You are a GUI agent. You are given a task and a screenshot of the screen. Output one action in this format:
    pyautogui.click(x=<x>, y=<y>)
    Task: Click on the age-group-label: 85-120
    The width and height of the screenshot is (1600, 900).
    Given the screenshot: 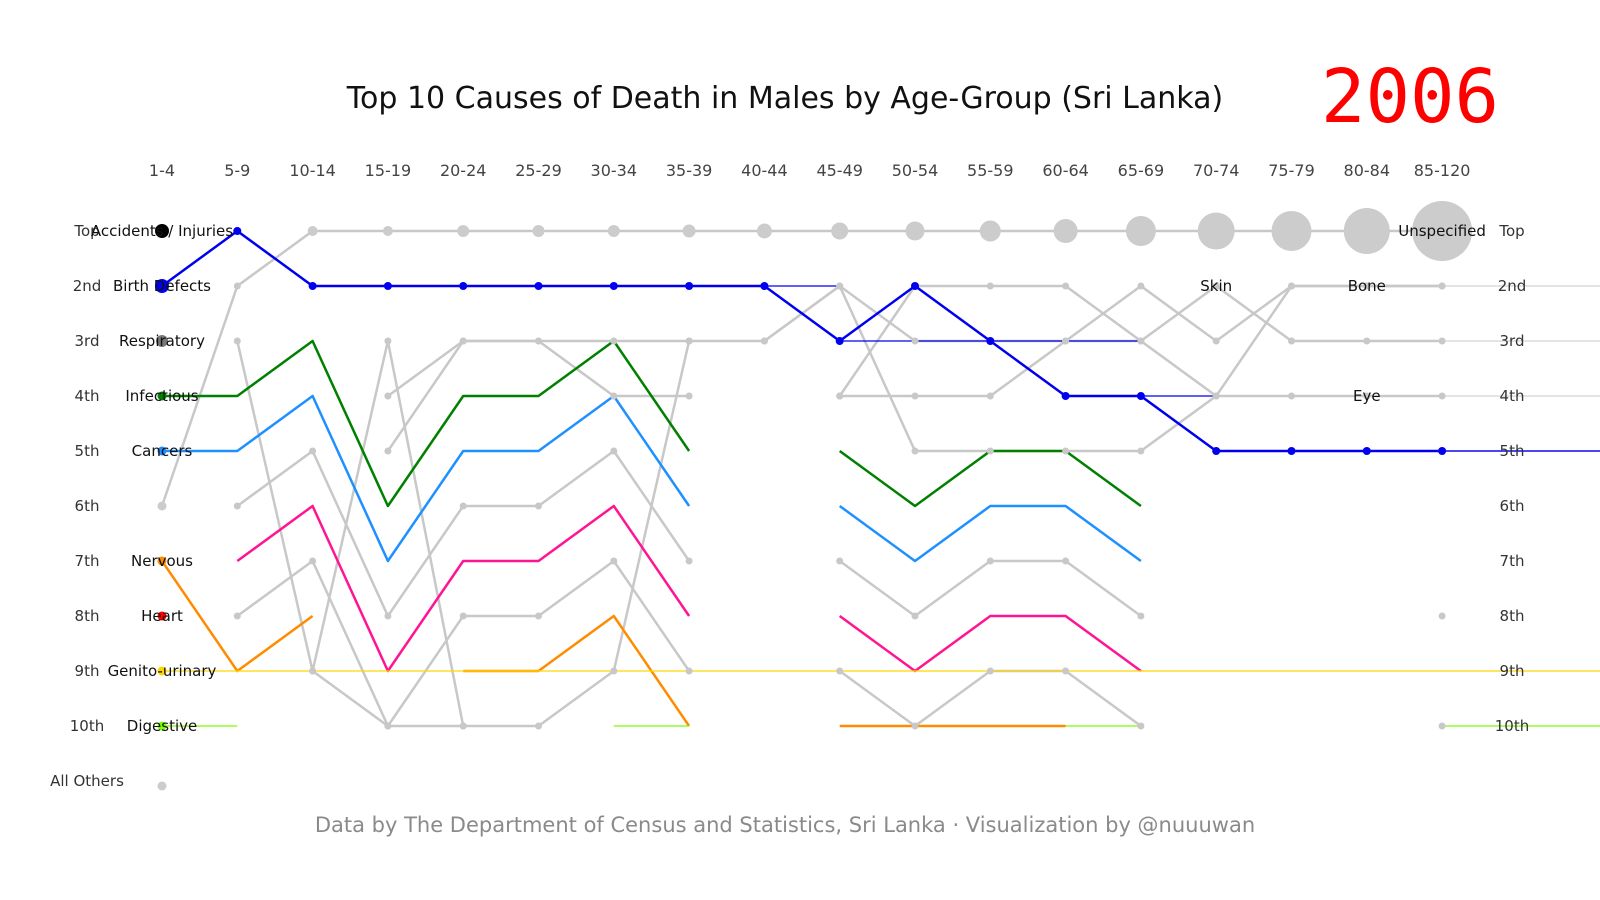 What is the action you would take?
    pyautogui.click(x=1442, y=170)
    